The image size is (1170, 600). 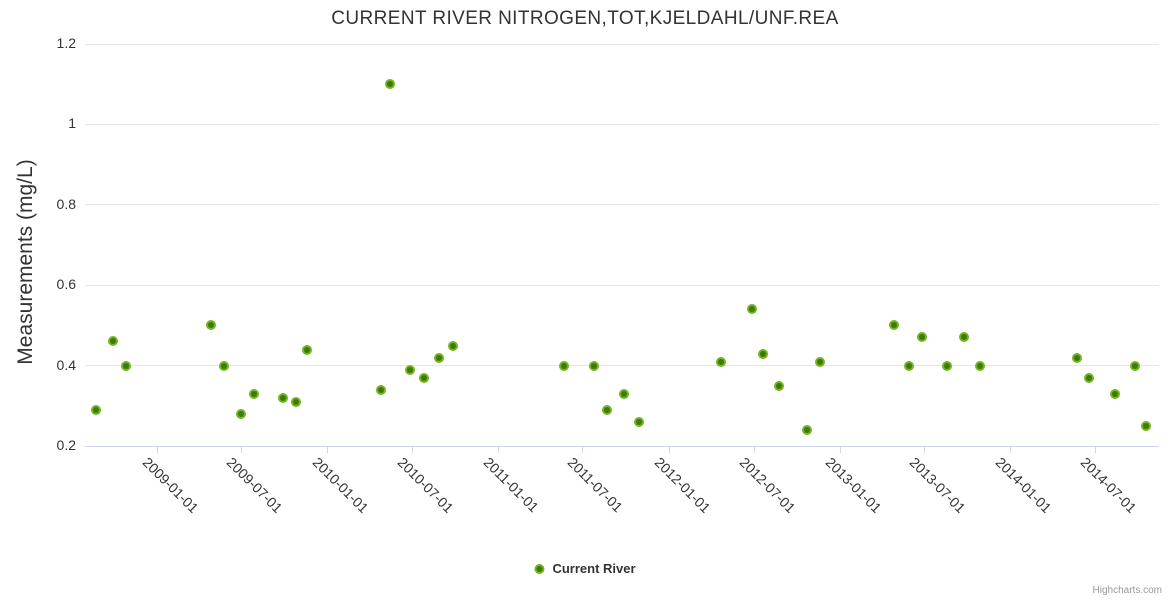 I want to click on x-axis-label: 2011-01-01, so click(x=511, y=485).